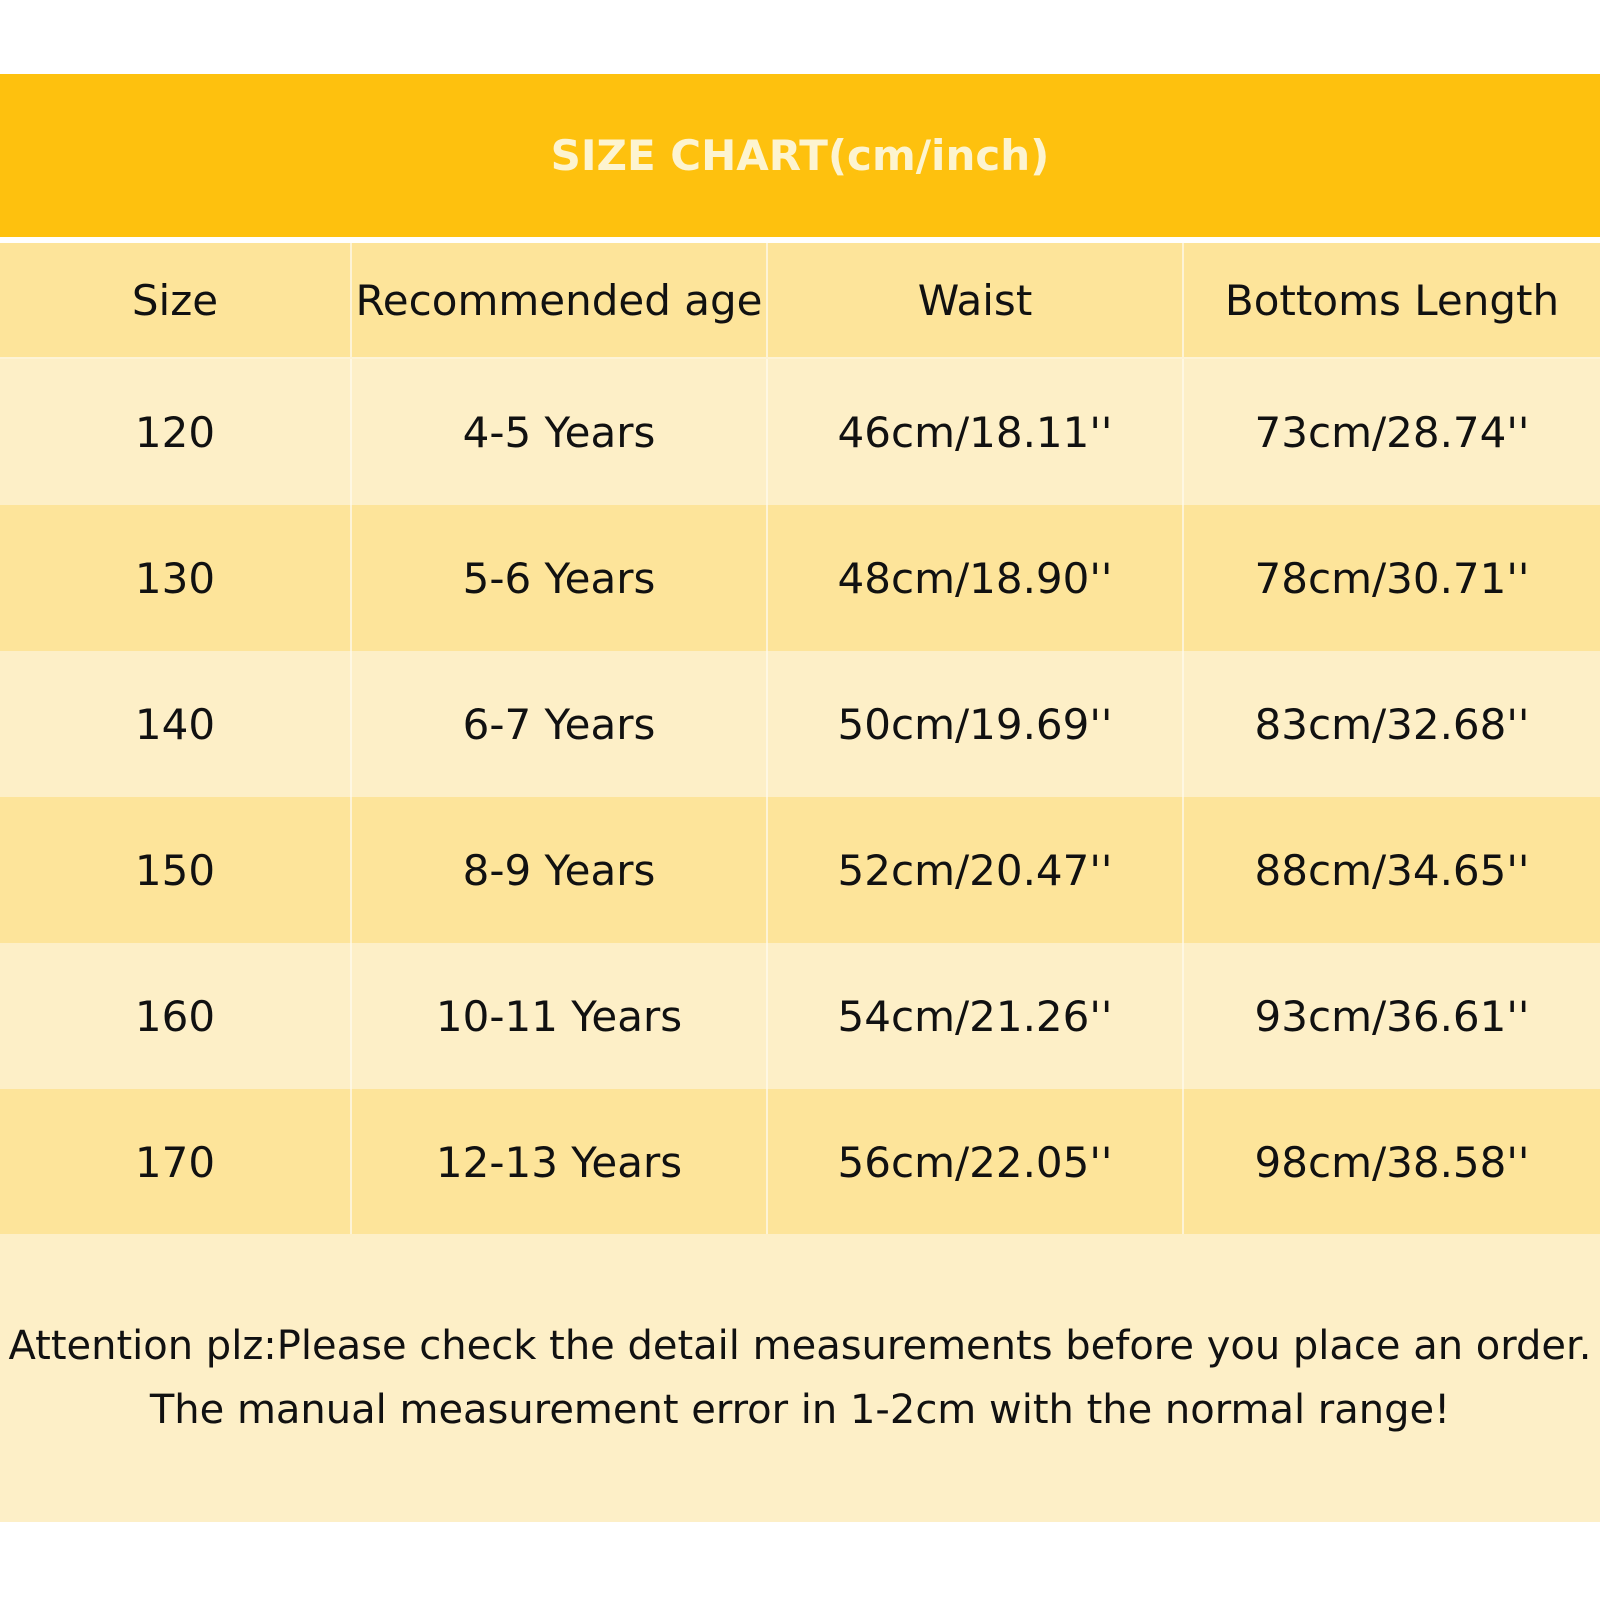  Describe the element at coordinates (1392, 300) in the screenshot. I see `header-bottoms-length: Bottoms Length` at that location.